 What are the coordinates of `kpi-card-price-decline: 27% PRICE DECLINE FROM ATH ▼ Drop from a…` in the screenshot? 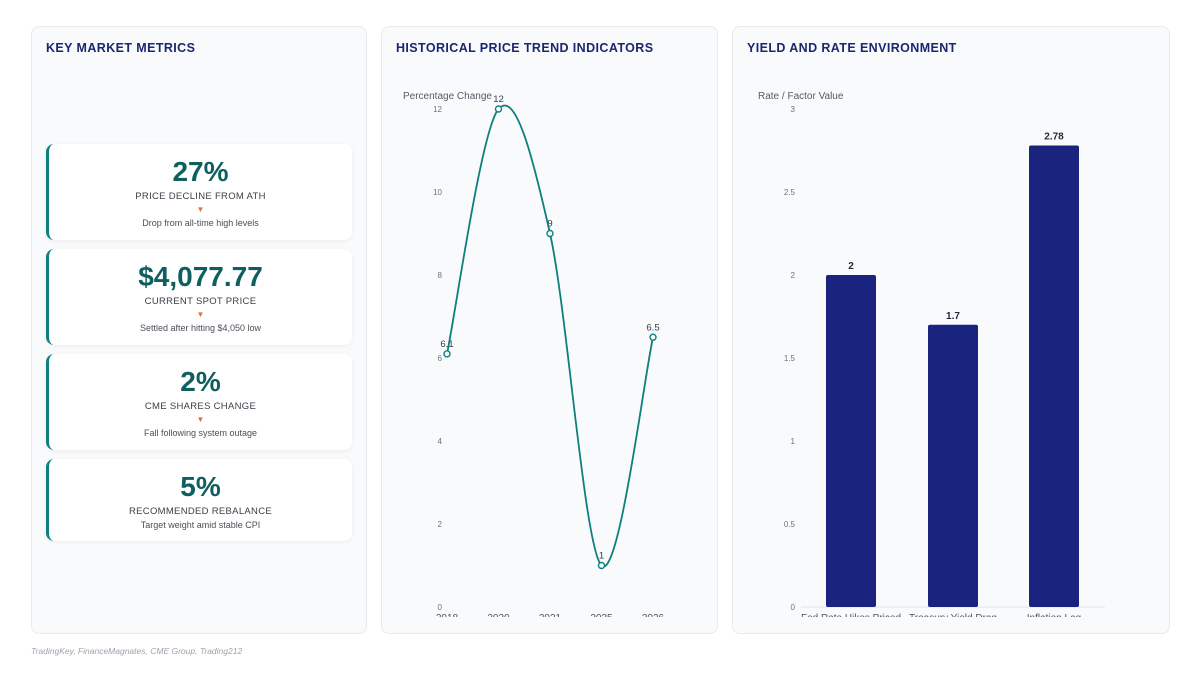 It's located at (199, 192).